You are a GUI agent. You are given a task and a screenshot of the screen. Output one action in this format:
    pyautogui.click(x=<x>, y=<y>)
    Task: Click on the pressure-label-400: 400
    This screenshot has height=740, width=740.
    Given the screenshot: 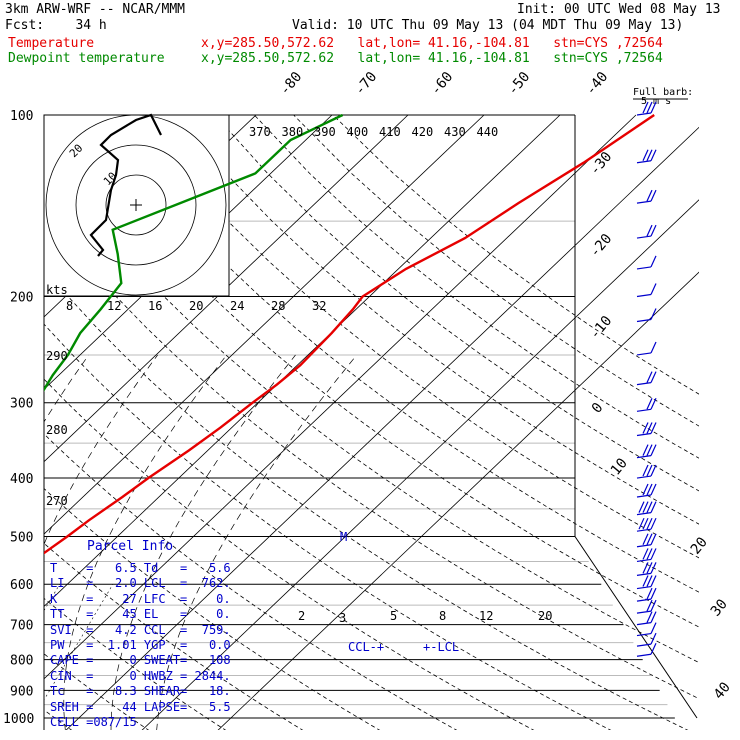 What is the action you would take?
    pyautogui.click(x=21, y=479)
    